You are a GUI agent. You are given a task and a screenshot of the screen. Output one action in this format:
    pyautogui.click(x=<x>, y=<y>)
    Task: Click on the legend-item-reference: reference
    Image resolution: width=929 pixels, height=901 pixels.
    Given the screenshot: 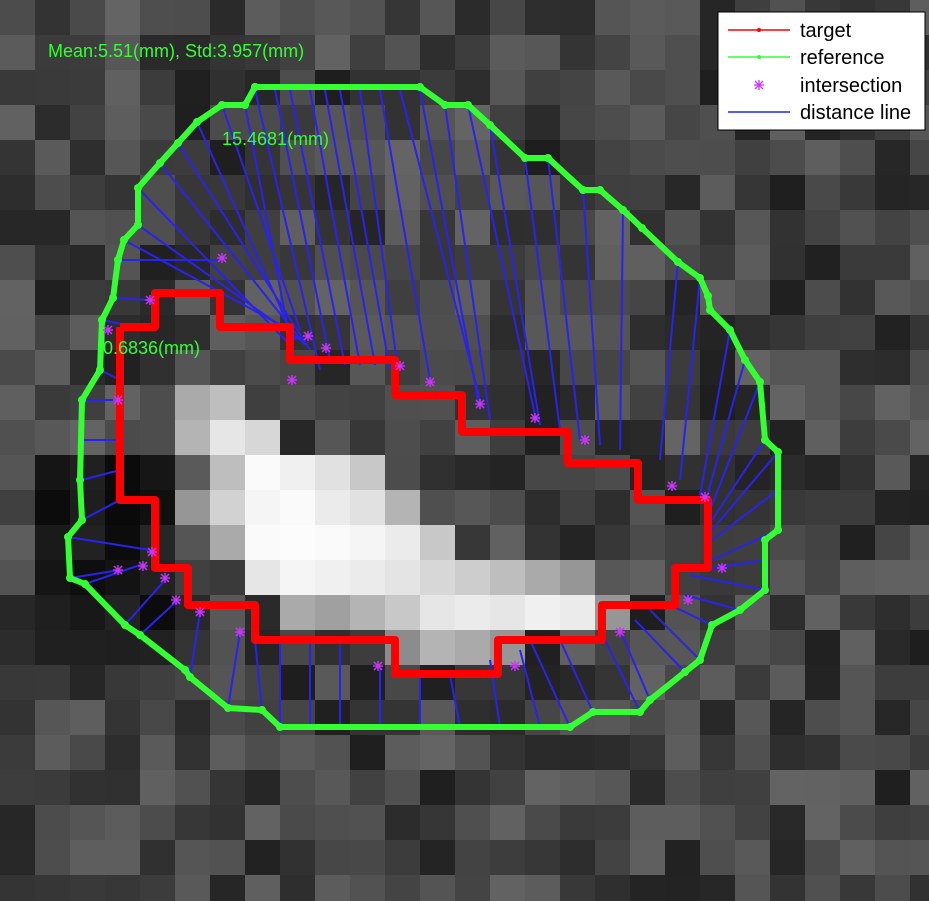 What is the action you would take?
    pyautogui.click(x=806, y=58)
    